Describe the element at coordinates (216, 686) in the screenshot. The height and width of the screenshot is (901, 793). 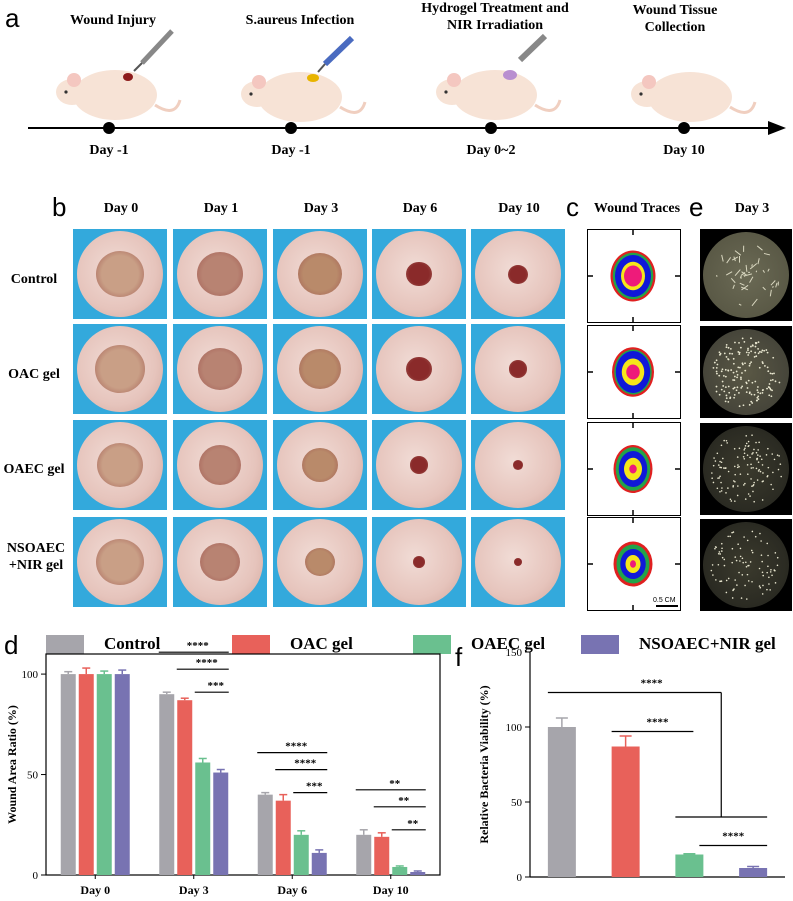
I see `significance-label: ***` at that location.